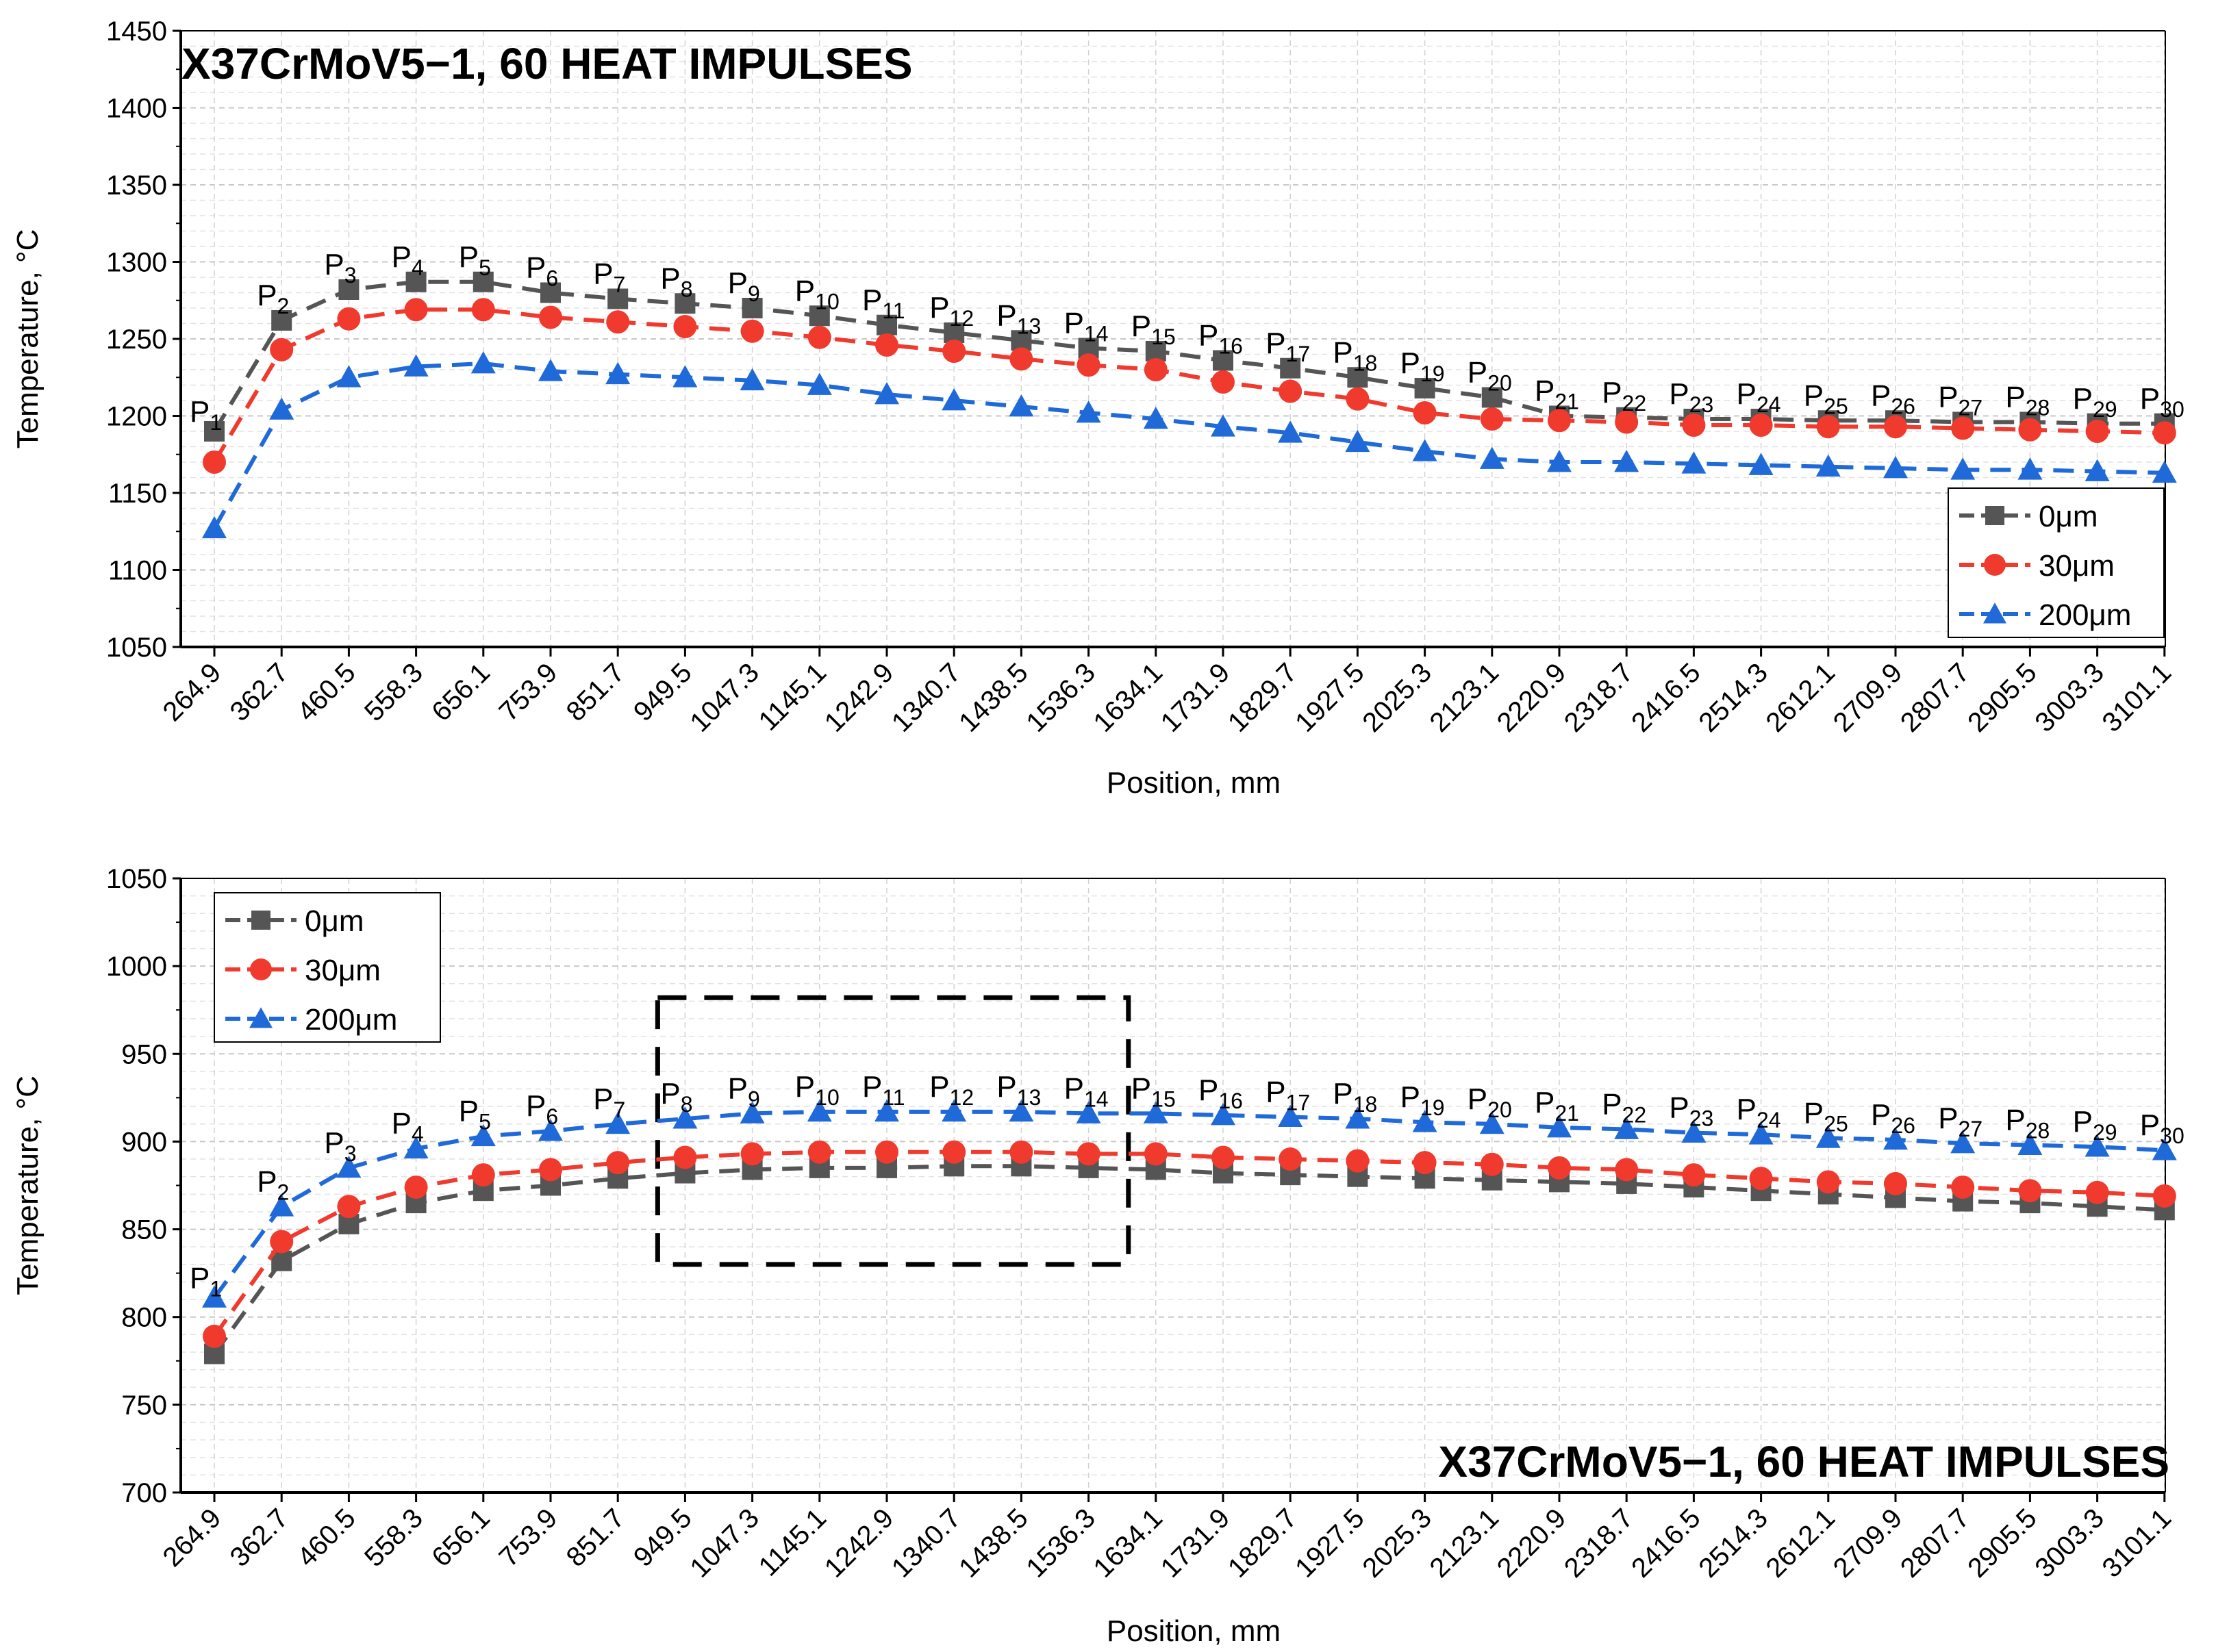  Describe the element at coordinates (394, 1538) in the screenshot. I see `x-tick-label: 558.3` at that location.